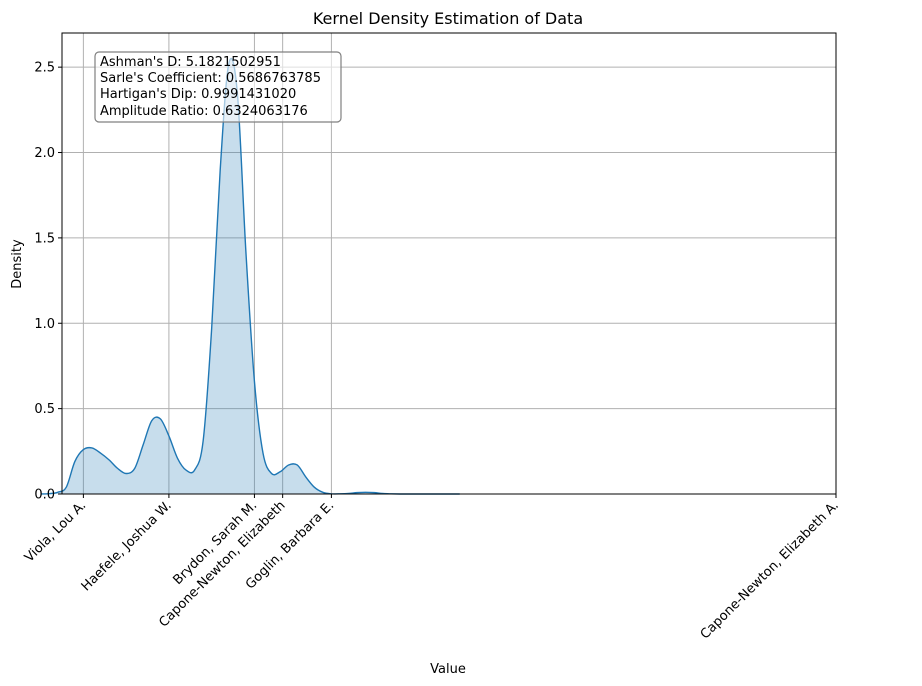  What do you see at coordinates (210, 78) in the screenshot?
I see `stat-sarles-coefficient: Sarle's Coefficient: 0.5686763785` at bounding box center [210, 78].